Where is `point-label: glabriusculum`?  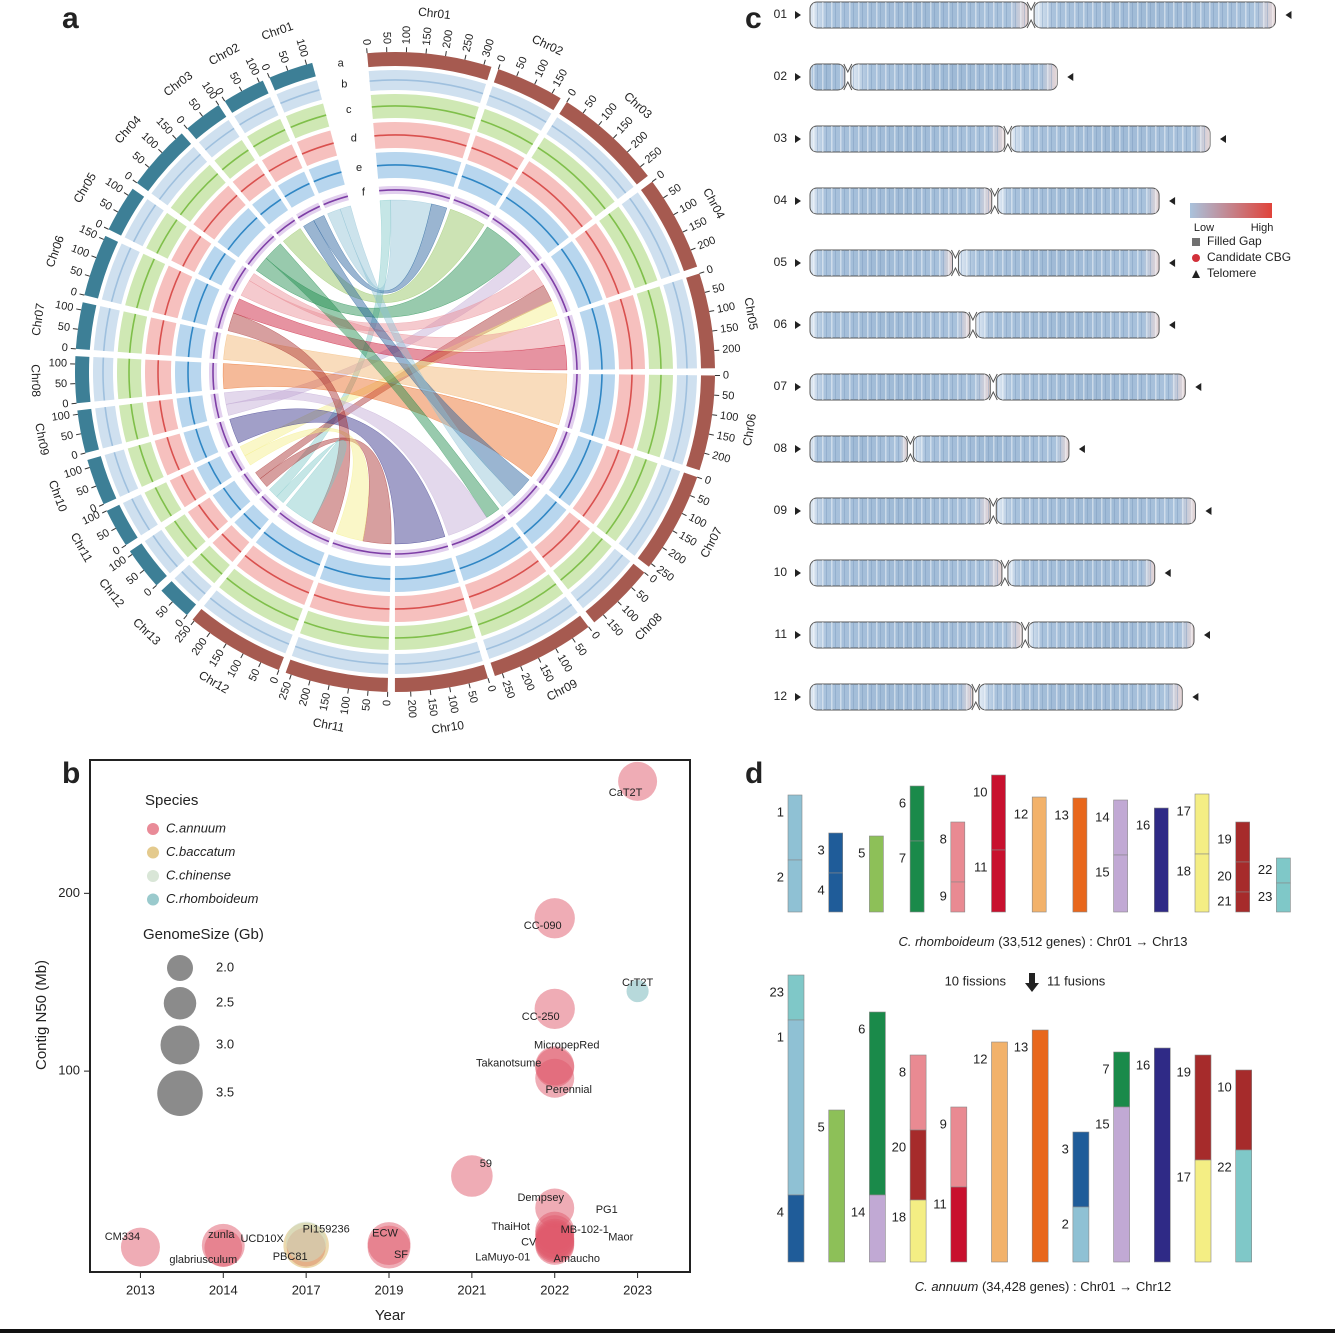
point-label: glabriusculum is located at coordinates (203, 1260).